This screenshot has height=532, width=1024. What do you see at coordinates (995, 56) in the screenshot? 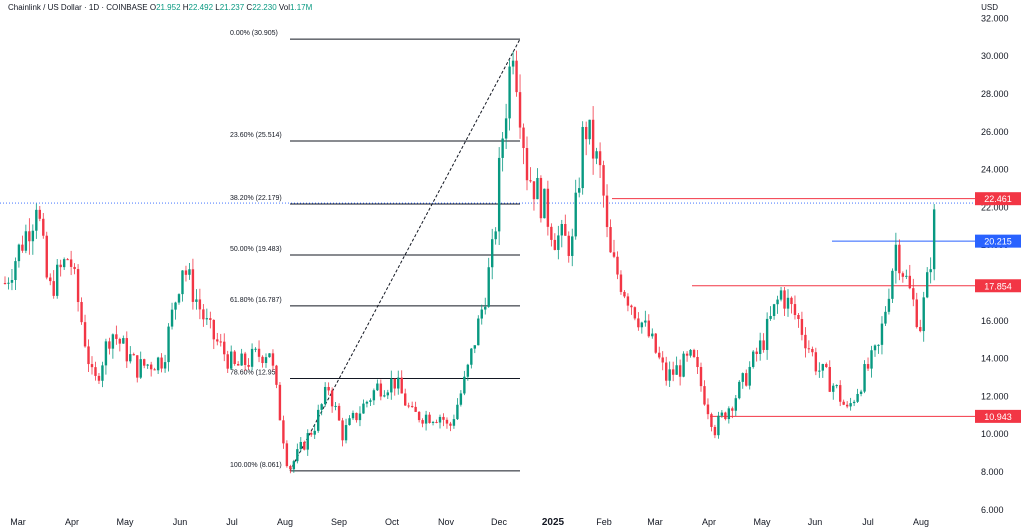
I see `y-tick-label: 30.000` at bounding box center [995, 56].